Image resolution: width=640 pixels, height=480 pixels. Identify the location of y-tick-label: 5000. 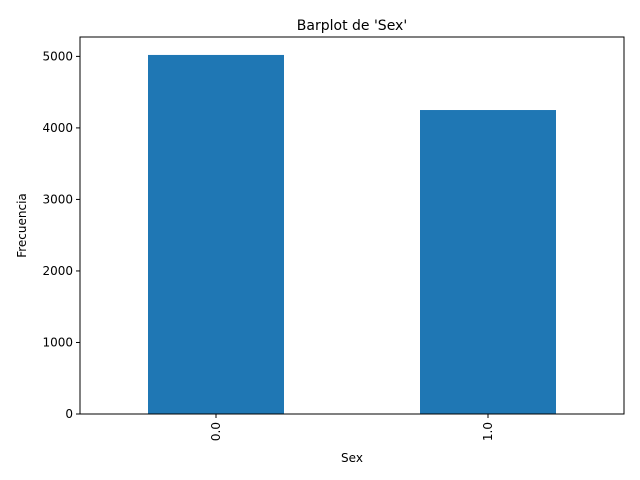
(57, 56).